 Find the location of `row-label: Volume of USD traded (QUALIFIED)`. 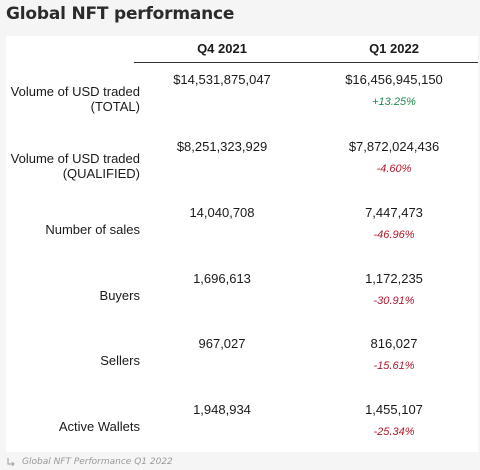

row-label: Volume of USD traded (QUALIFIED) is located at coordinates (73, 166).